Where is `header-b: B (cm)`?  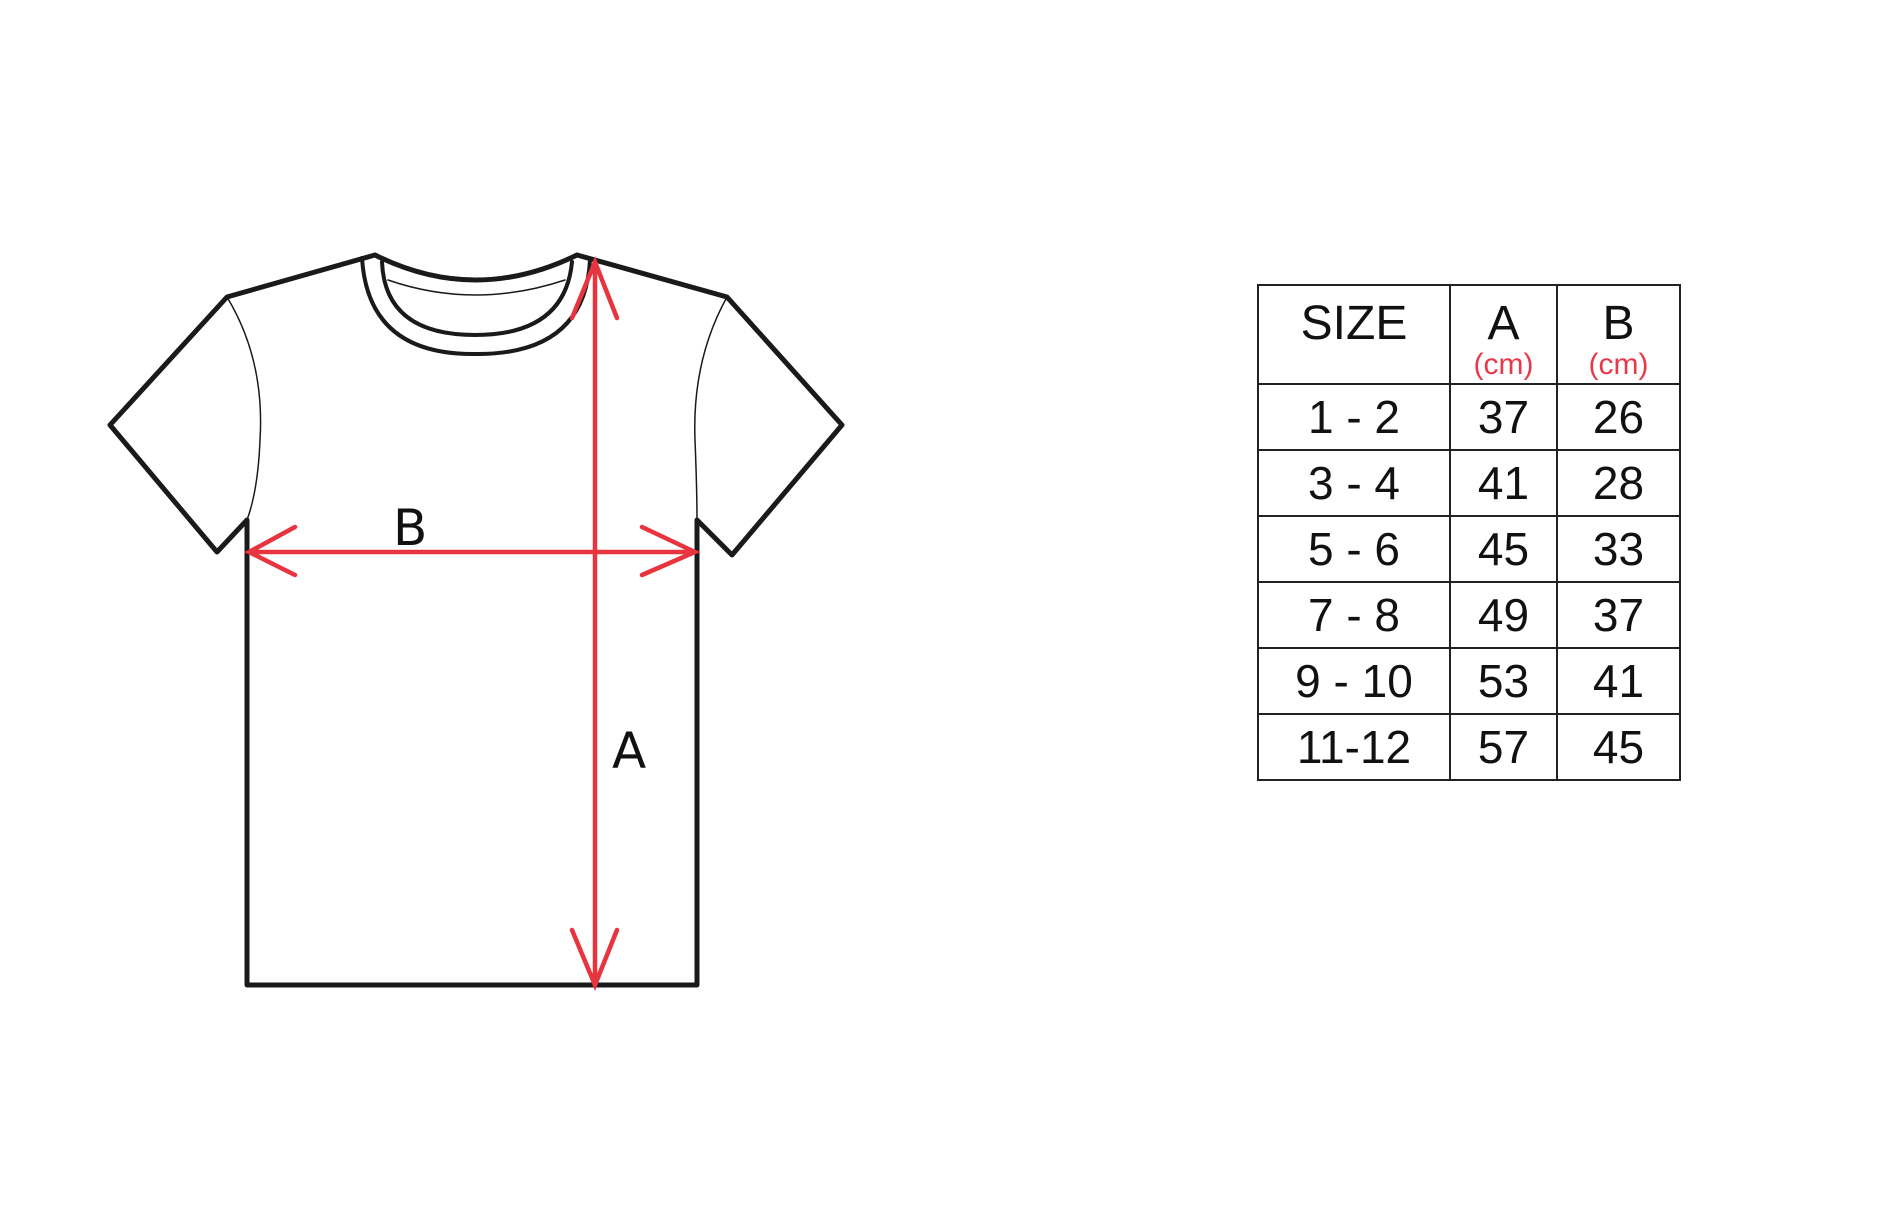
header-b: B (cm) is located at coordinates (1618, 334).